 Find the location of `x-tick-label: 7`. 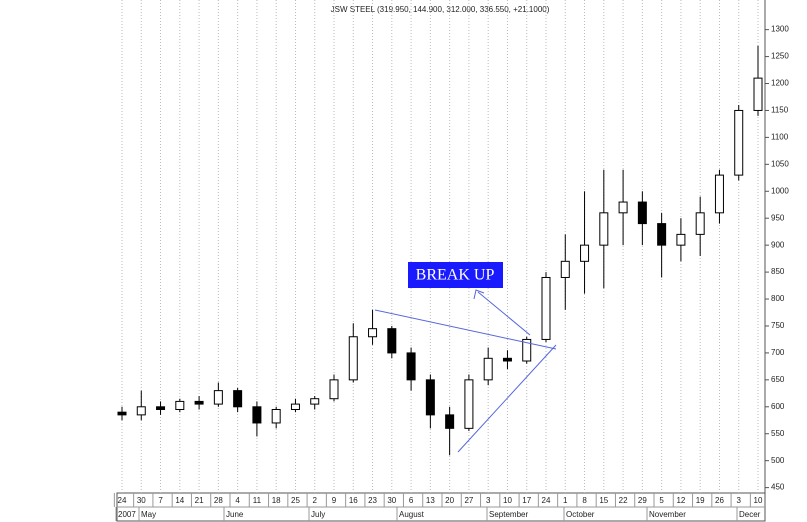

x-tick-label: 7 is located at coordinates (160, 500).